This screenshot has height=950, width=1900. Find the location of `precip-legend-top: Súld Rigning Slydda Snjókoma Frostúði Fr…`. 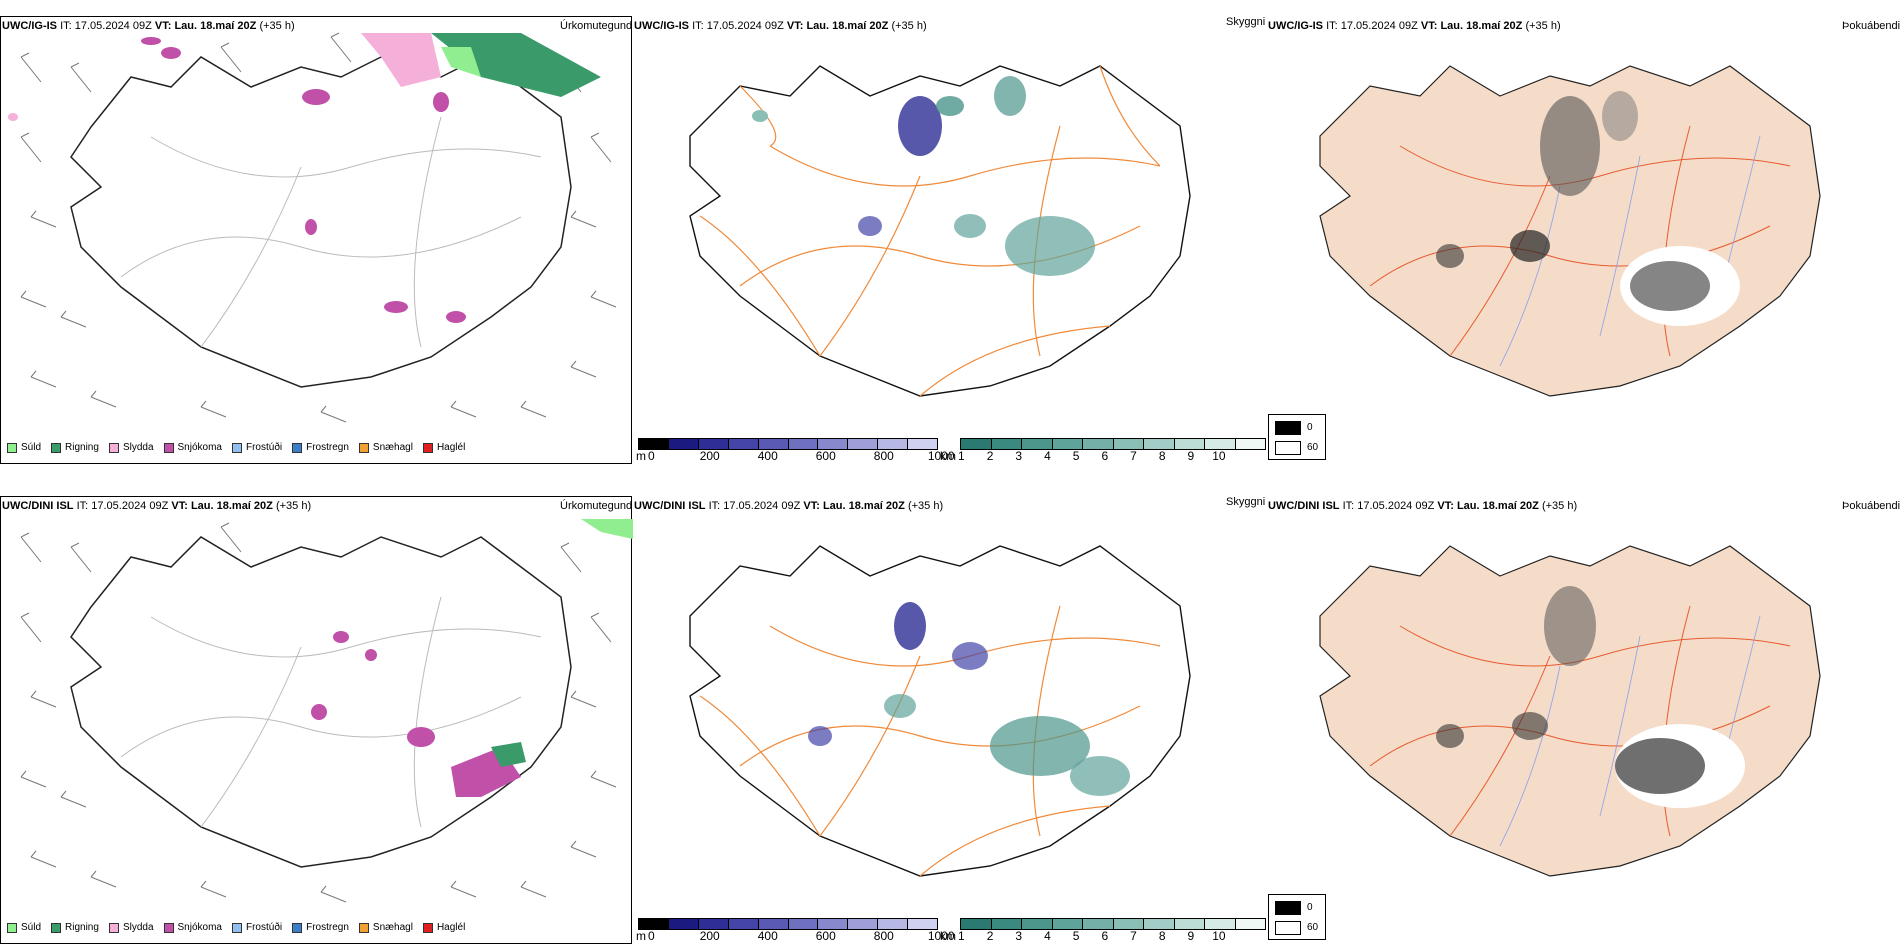

precip-legend-top: Súld Rigning Slydda Snjókoma Frostúði Fr… is located at coordinates (236, 447).